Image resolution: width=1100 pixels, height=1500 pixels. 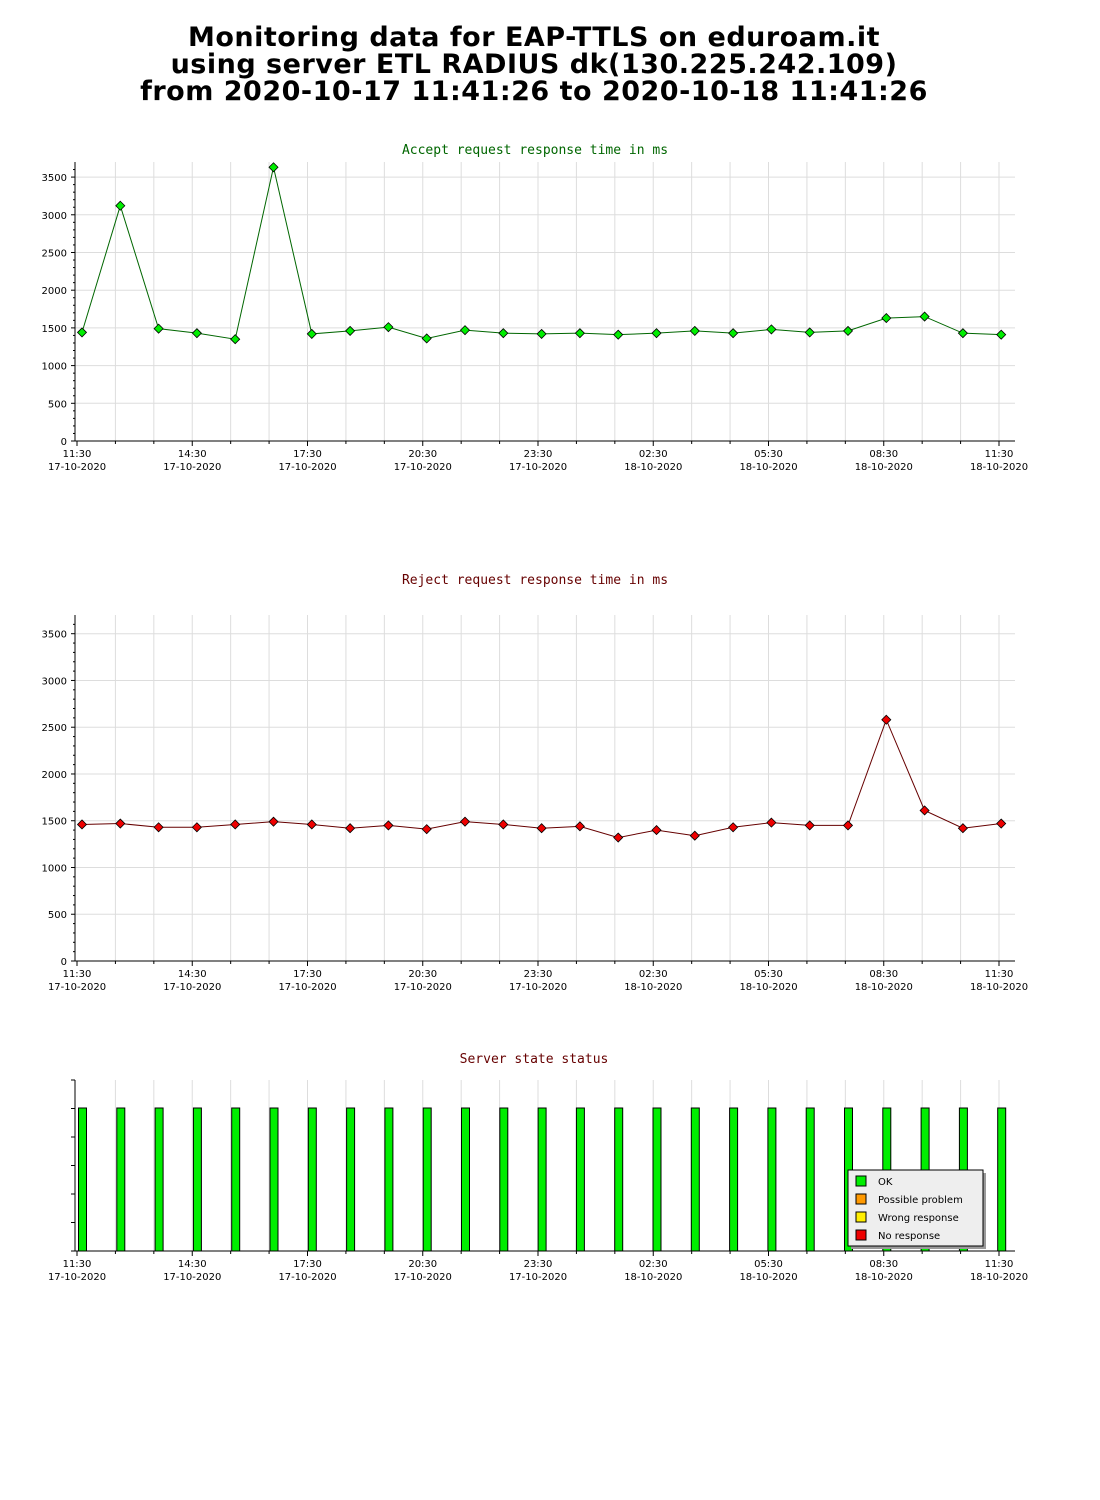 What do you see at coordinates (915, 1208) in the screenshot?
I see `legend-box` at bounding box center [915, 1208].